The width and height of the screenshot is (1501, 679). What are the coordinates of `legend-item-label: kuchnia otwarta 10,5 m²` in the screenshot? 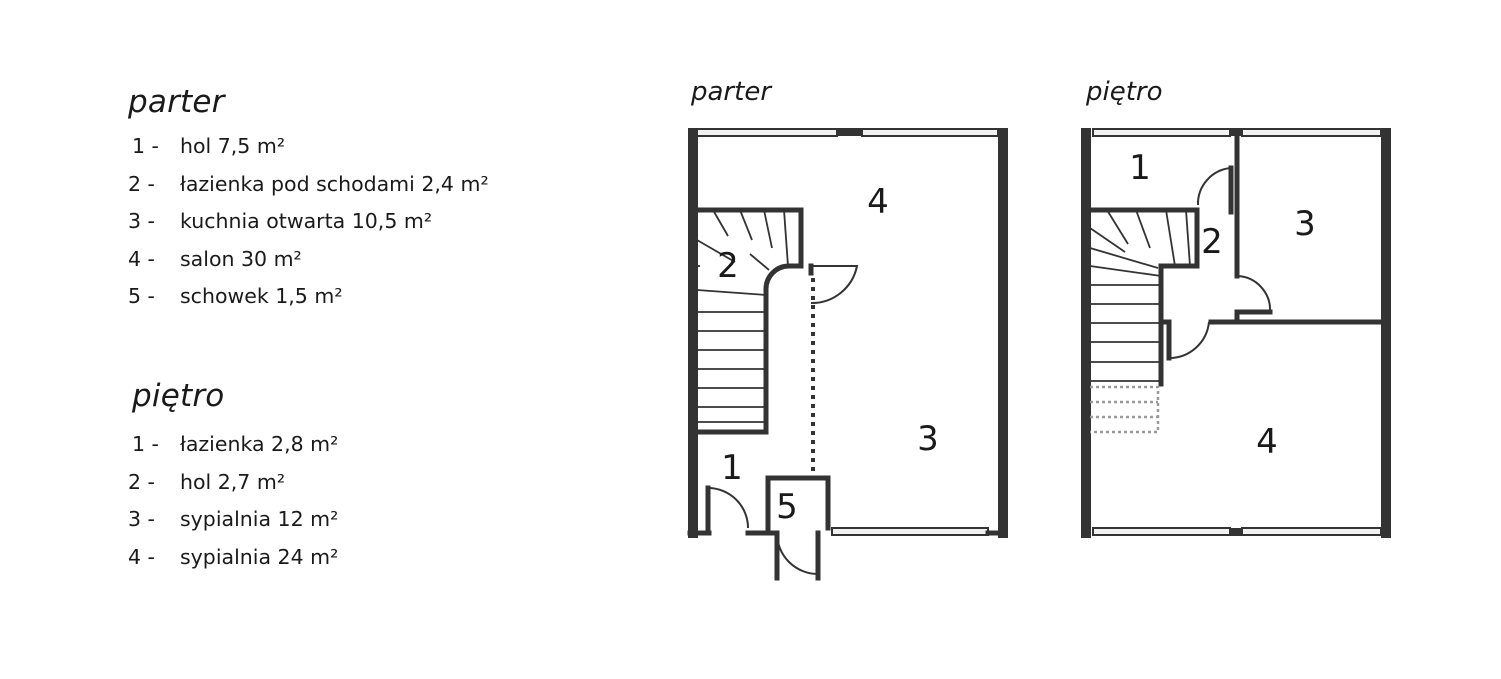 It's located at (306, 221).